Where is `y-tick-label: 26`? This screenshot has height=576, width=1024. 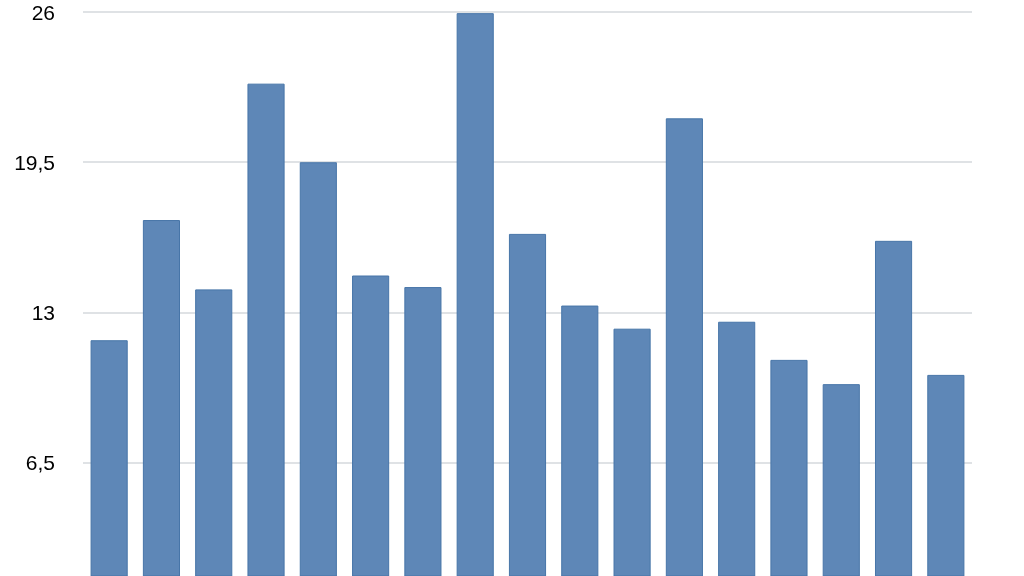 y-tick-label: 26 is located at coordinates (43, 12).